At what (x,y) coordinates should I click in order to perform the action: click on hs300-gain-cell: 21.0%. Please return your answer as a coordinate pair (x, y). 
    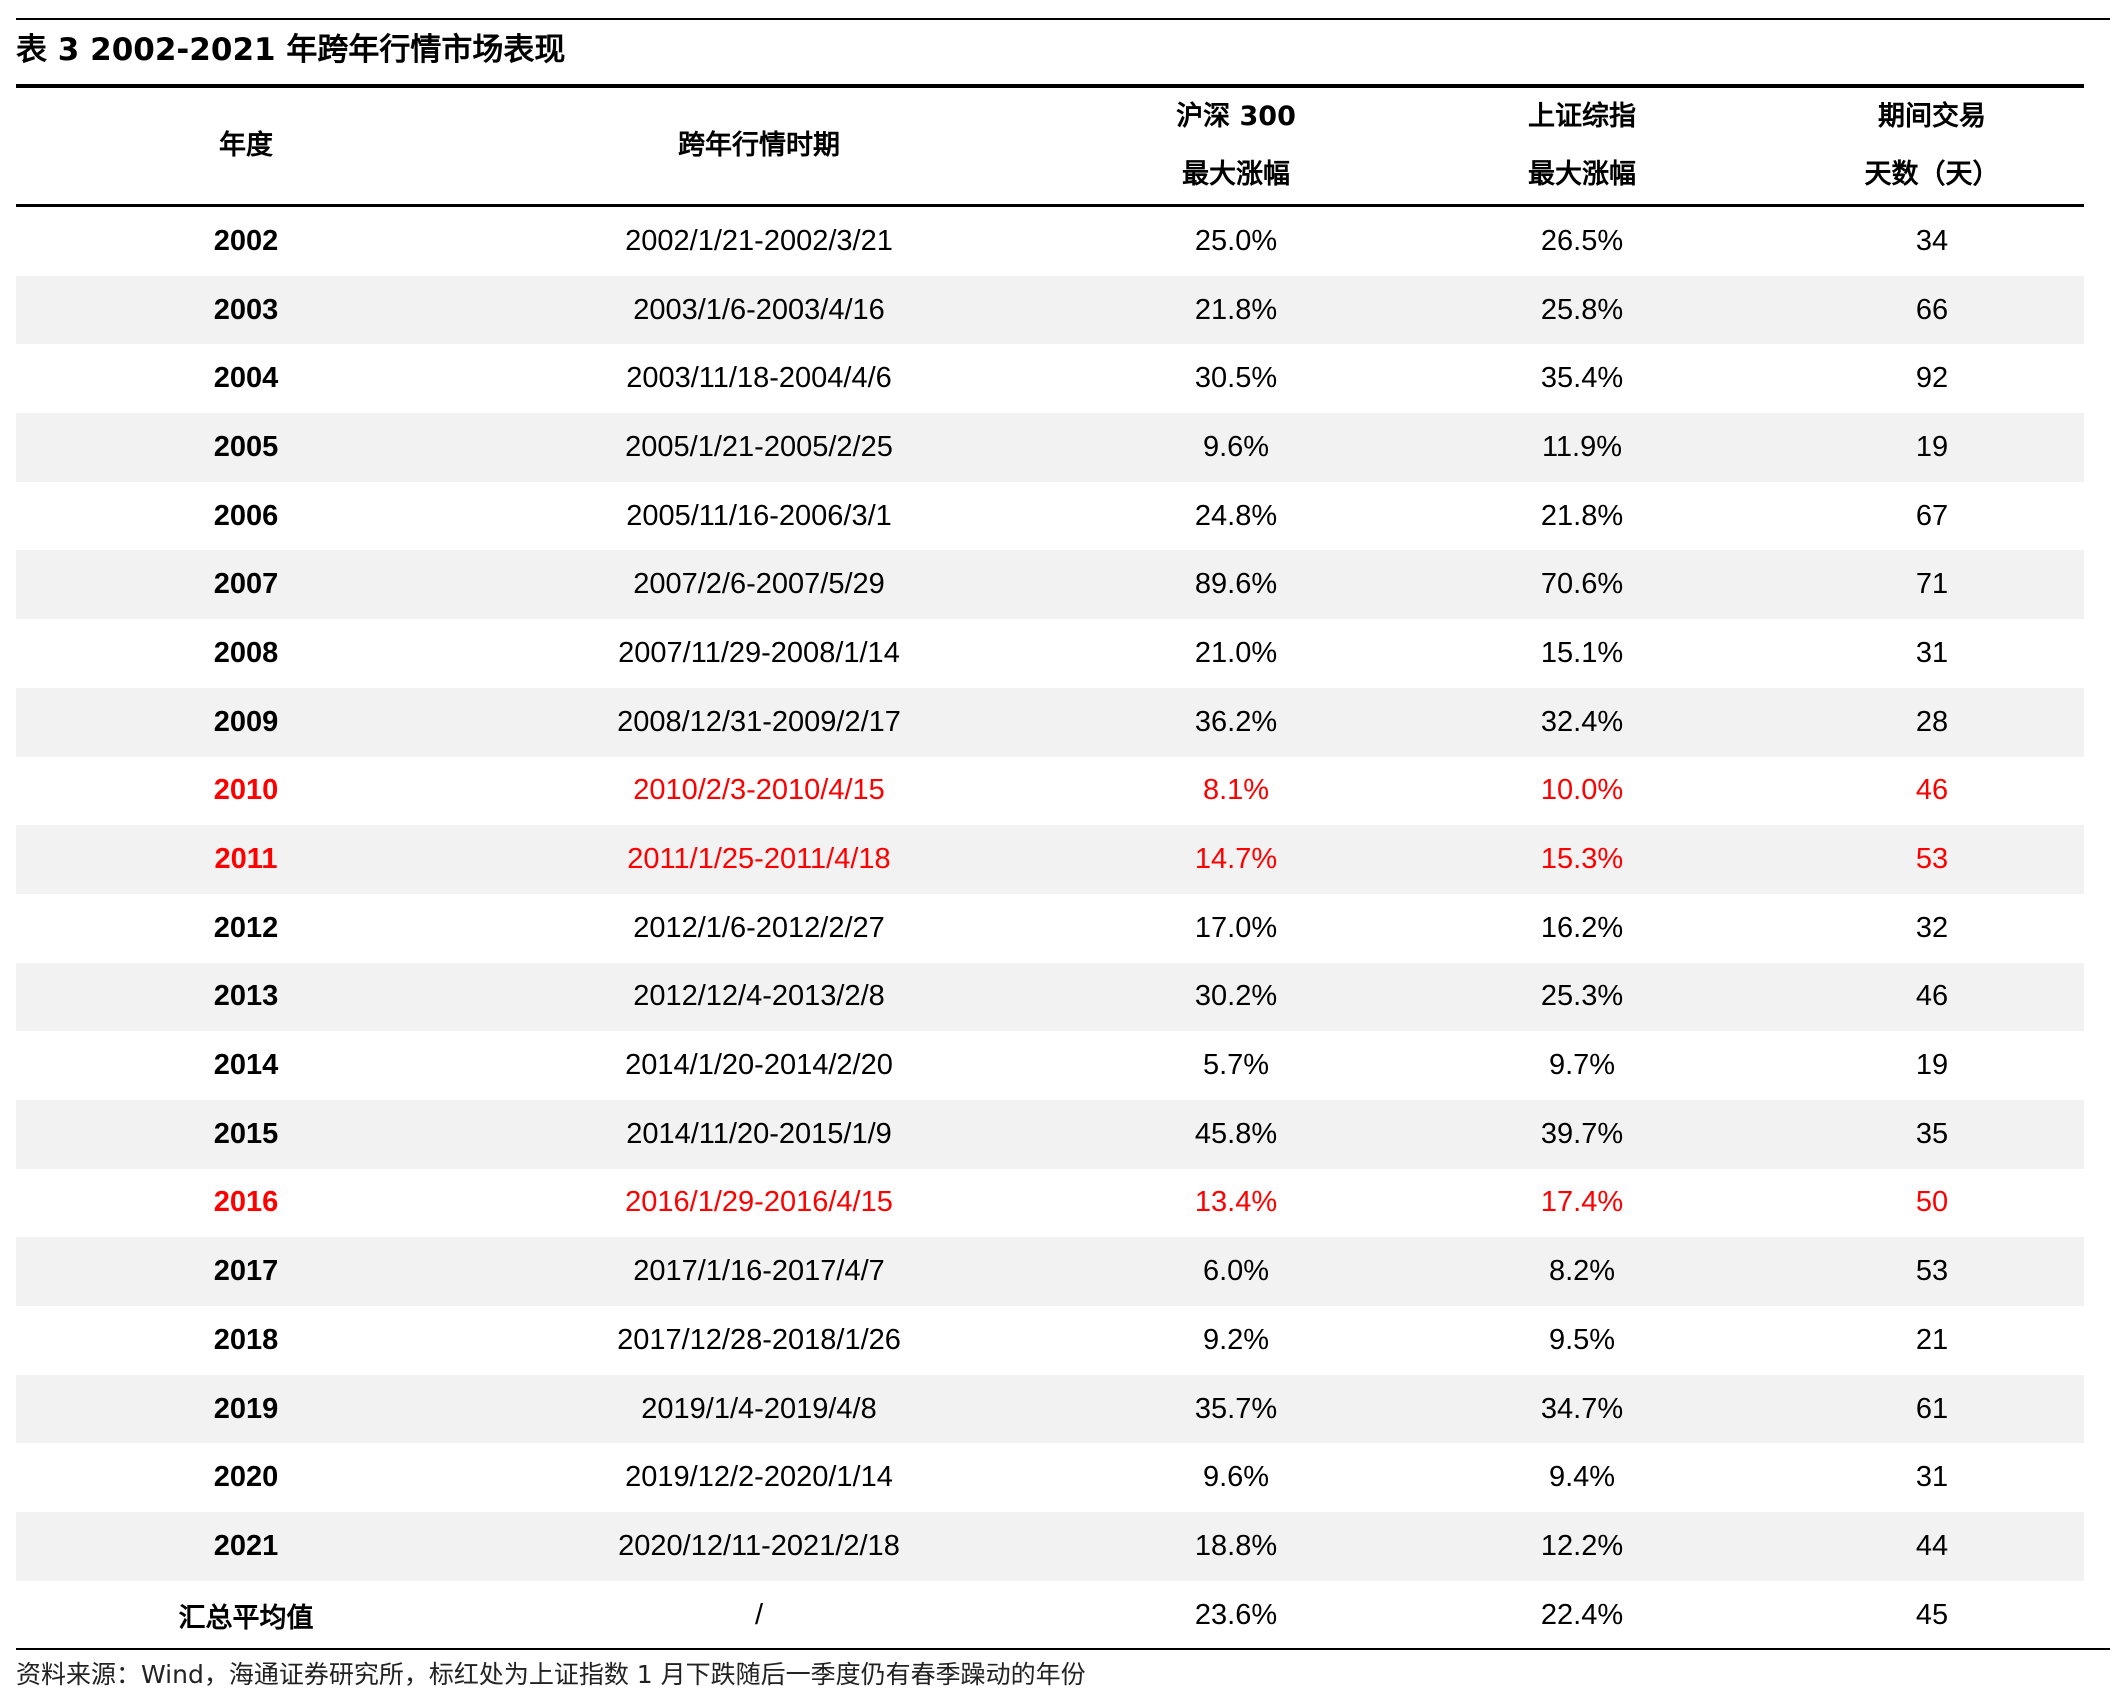
    Looking at the image, I should click on (1236, 652).